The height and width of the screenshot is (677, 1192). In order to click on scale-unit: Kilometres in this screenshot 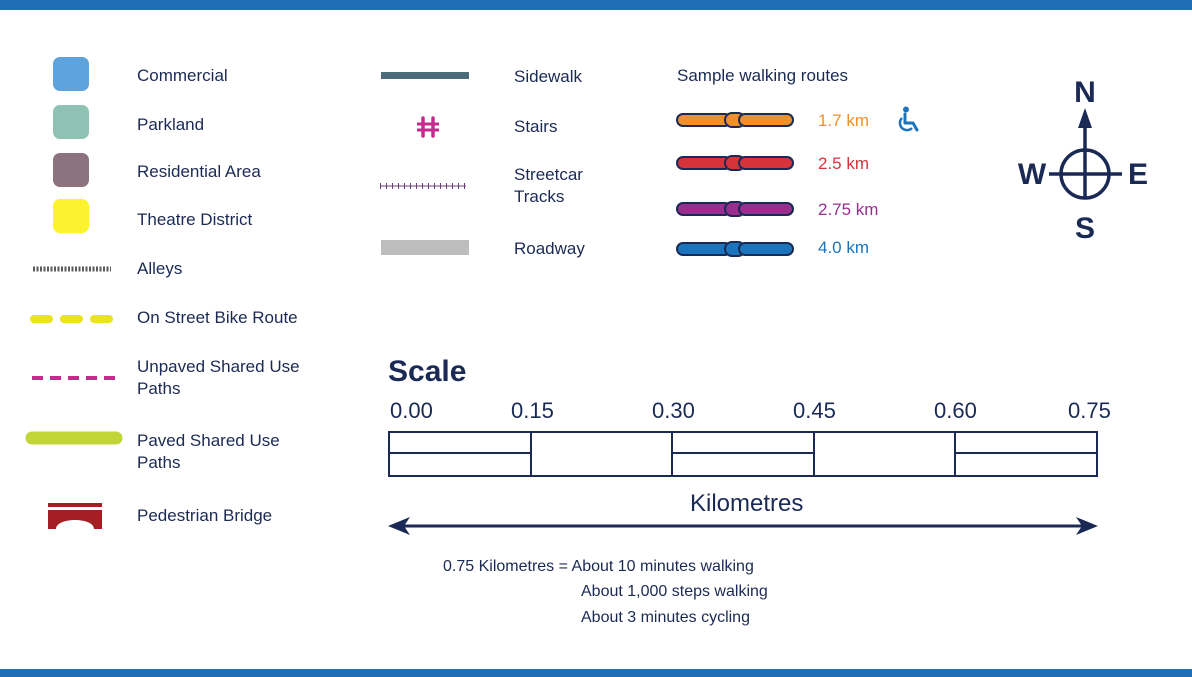, I will do `click(747, 503)`.